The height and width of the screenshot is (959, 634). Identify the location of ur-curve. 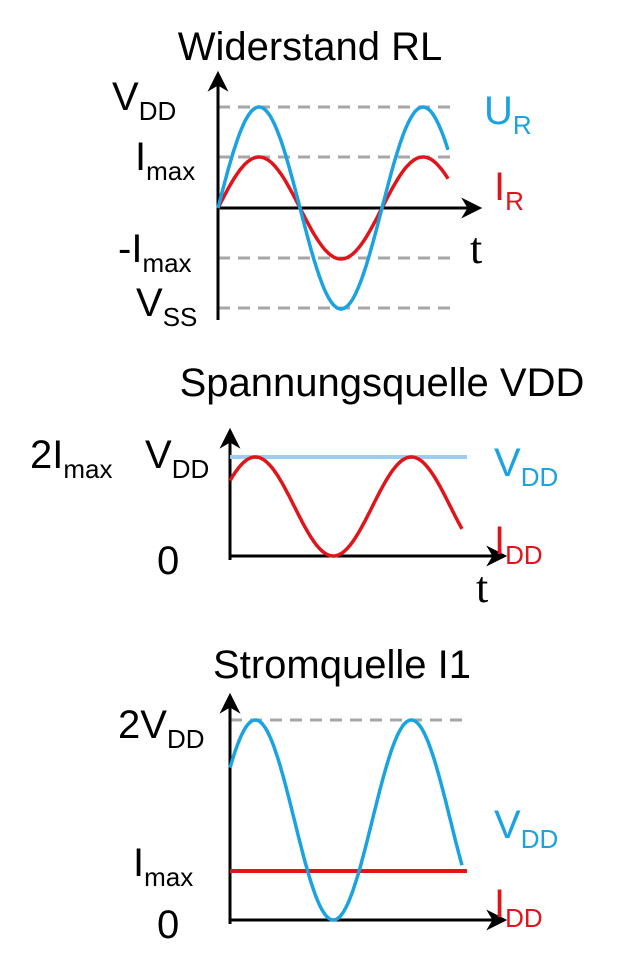
(333, 208).